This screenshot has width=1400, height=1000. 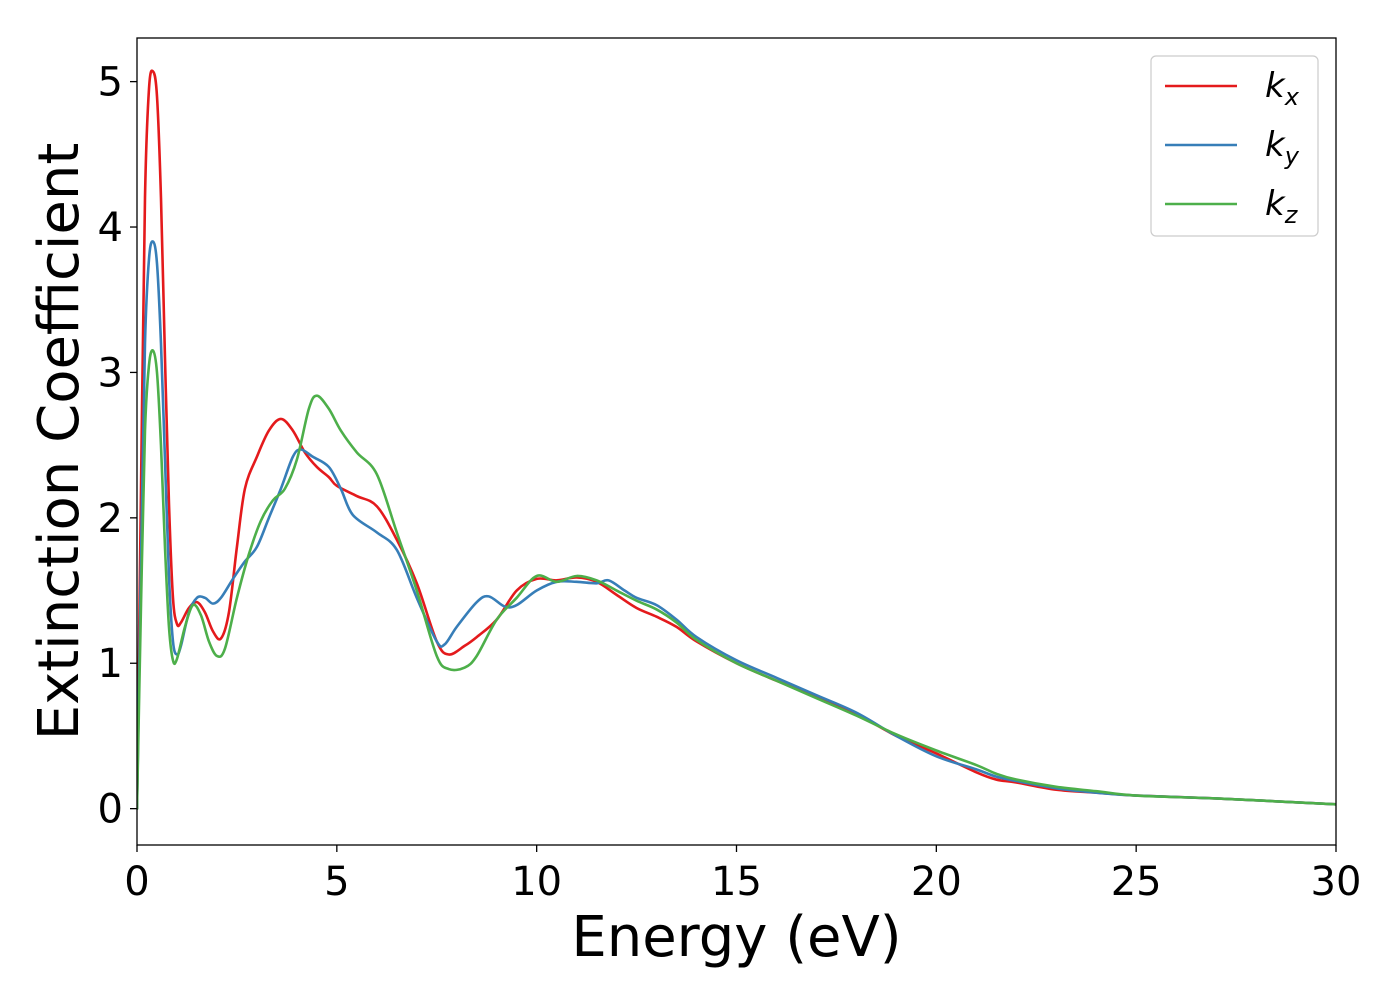 I want to click on x-axis-ticks: 0 5 10 15 20 25 30, so click(x=742, y=875).